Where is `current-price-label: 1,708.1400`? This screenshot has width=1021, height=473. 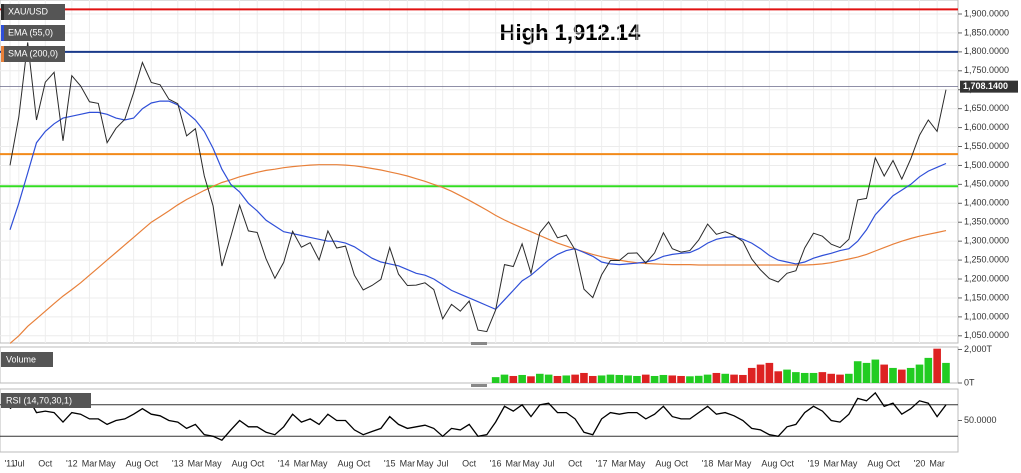 current-price-label: 1,708.1400 is located at coordinates (985, 86).